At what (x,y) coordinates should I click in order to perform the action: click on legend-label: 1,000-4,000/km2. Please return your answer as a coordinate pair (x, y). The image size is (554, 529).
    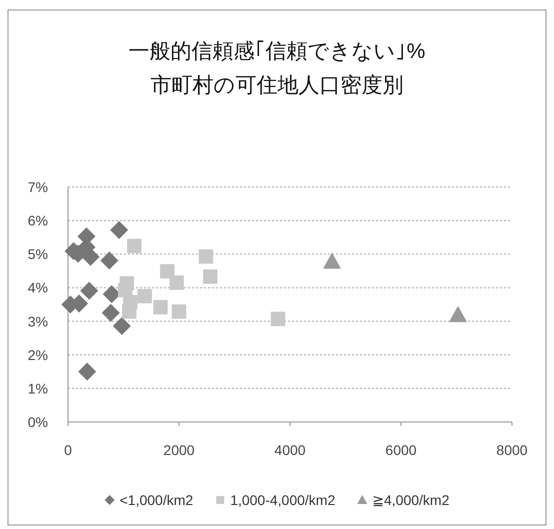
    Looking at the image, I should click on (283, 500).